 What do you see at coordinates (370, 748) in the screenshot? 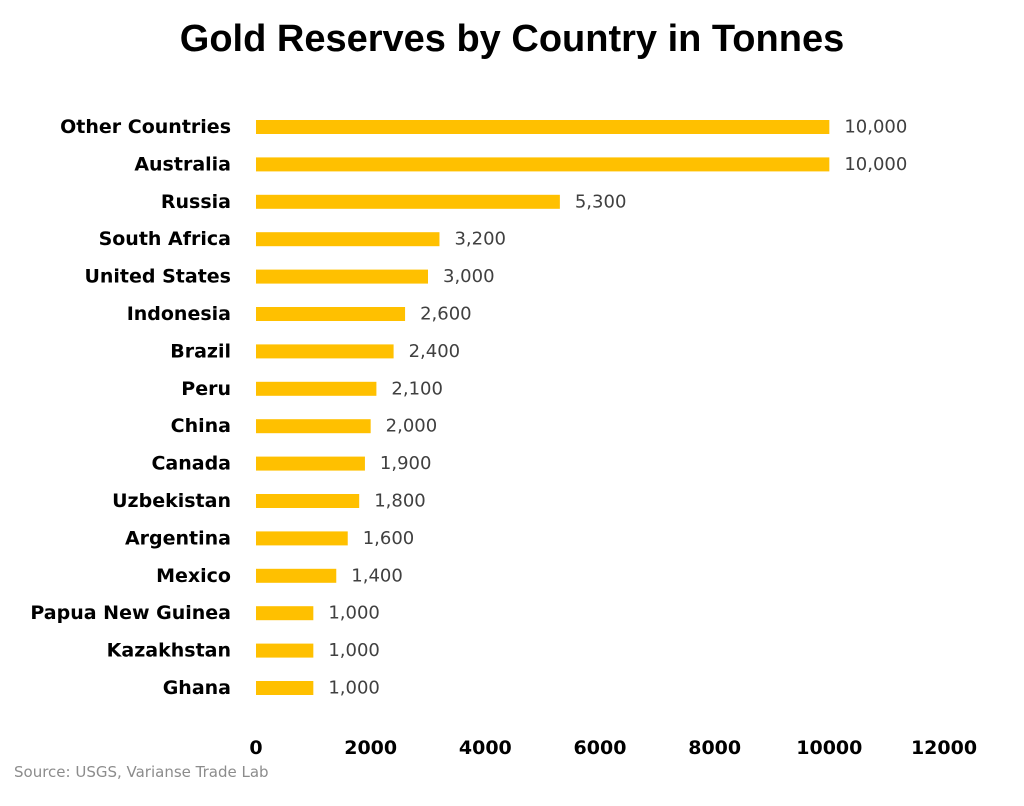
I see `x-tick-label-2000: 2000` at bounding box center [370, 748].